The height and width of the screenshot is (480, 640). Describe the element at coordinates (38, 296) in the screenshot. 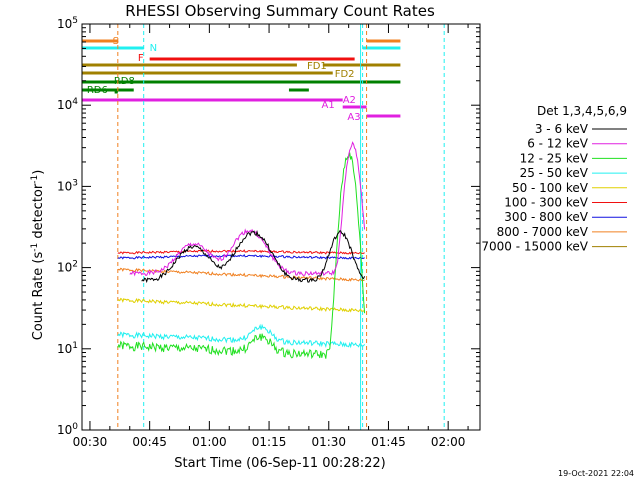

I see `y-axis-label-main: Count Rate (s` at that location.